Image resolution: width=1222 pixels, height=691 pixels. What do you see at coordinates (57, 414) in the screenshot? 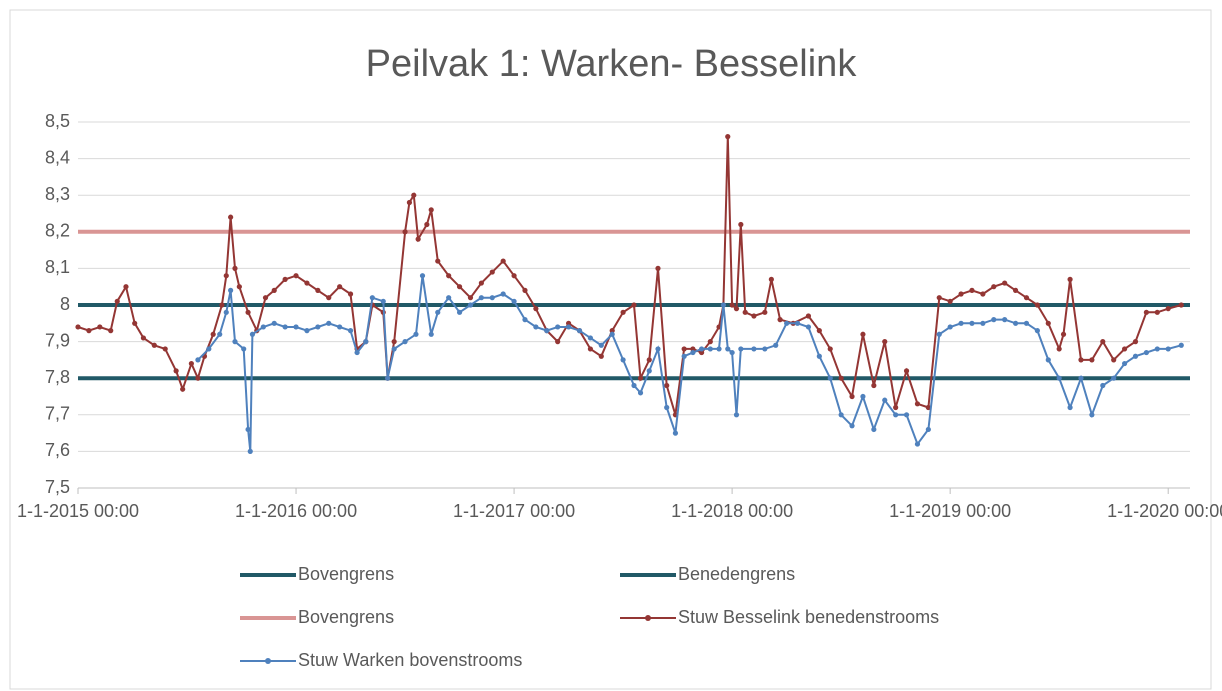
I see `y-tick-label: 7,7` at bounding box center [57, 414].